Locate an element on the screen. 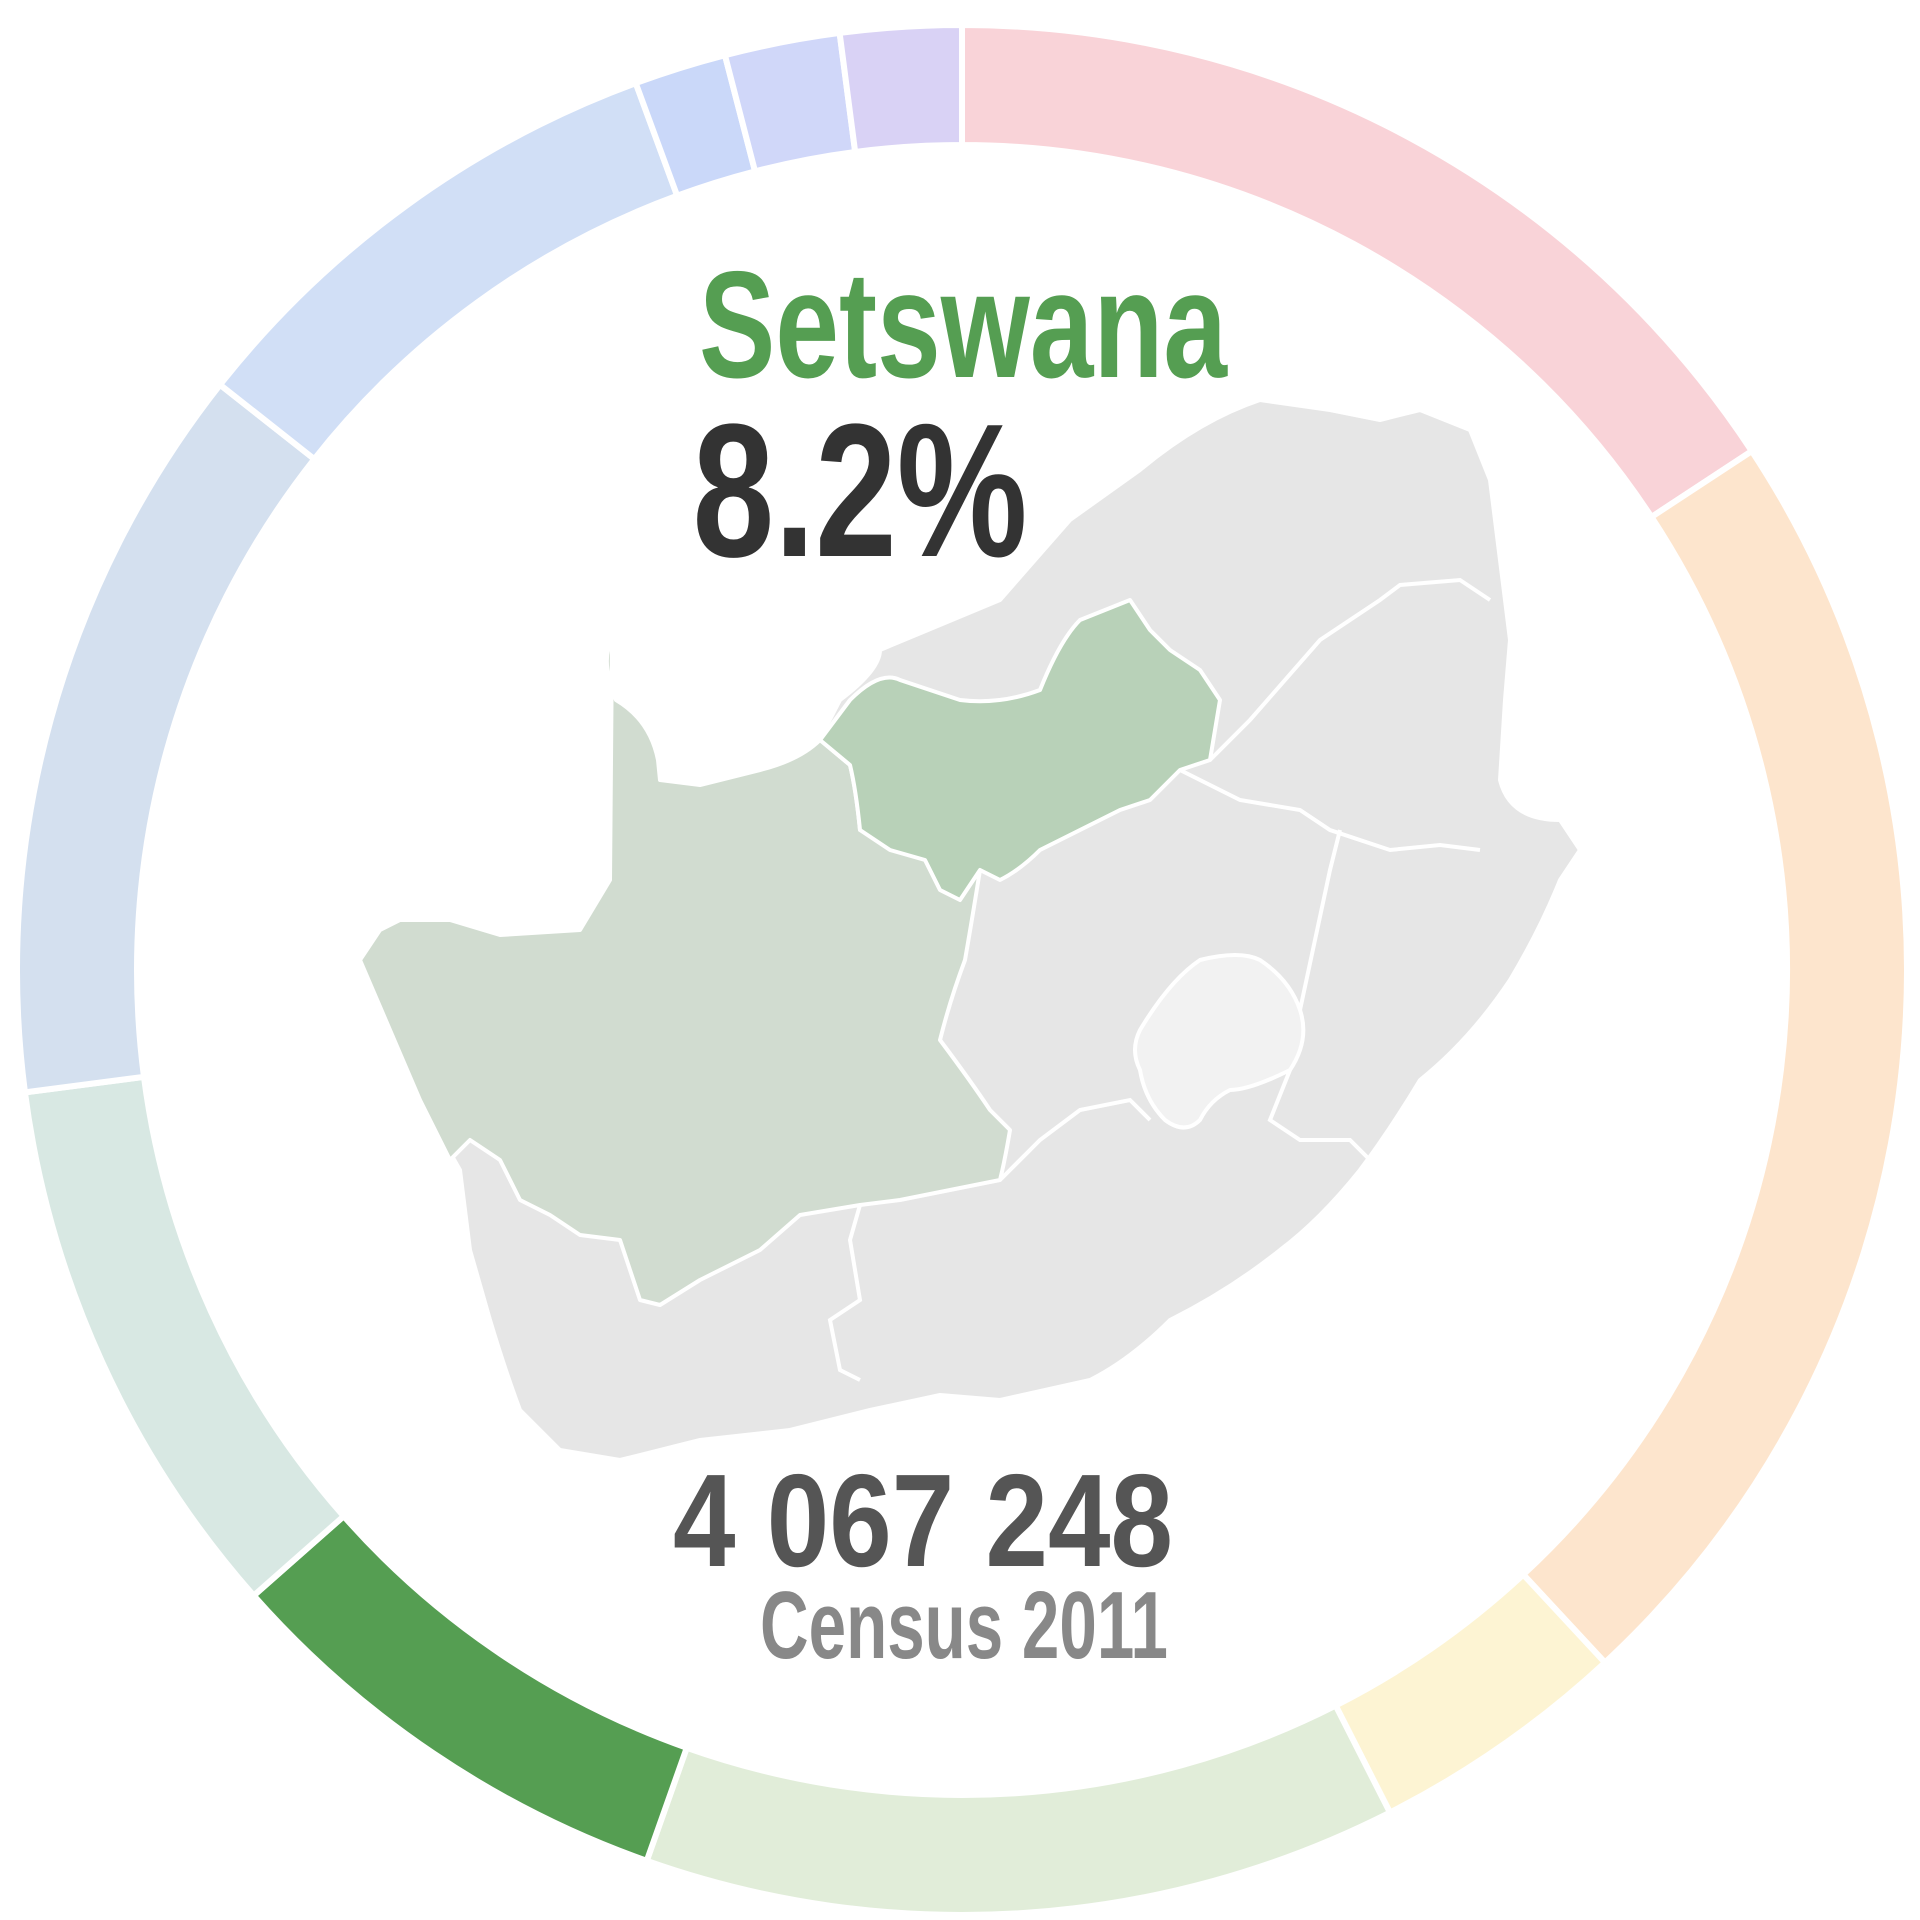  speaker-count: 4 067 248 is located at coordinates (923, 1520).